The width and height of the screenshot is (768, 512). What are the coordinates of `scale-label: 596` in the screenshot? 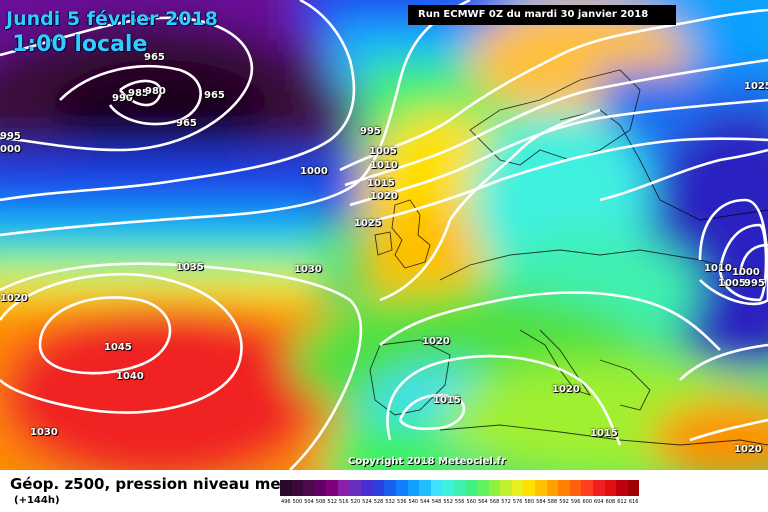 It's located at (575, 502).